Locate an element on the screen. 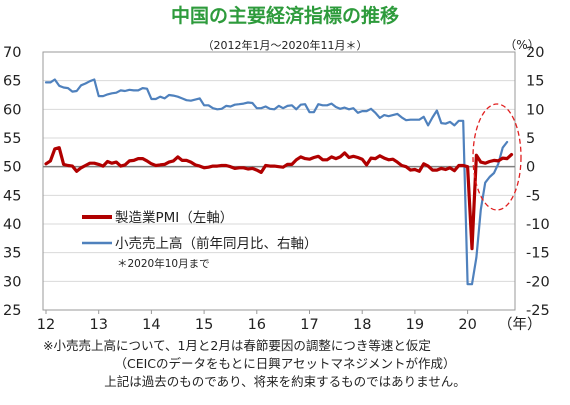 The image size is (570, 405). x-tick-label: 16 is located at coordinates (257, 325).